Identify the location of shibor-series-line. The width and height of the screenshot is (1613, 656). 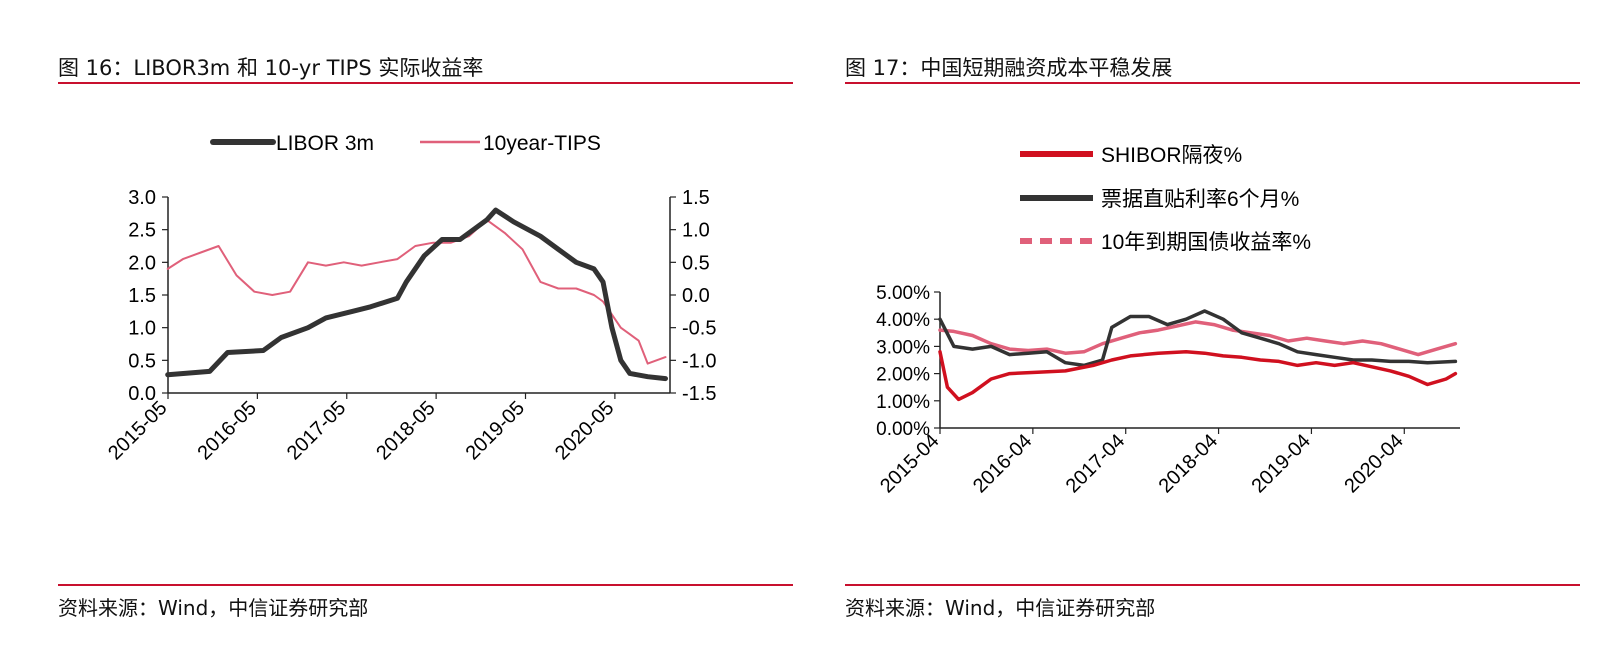
(1198, 376).